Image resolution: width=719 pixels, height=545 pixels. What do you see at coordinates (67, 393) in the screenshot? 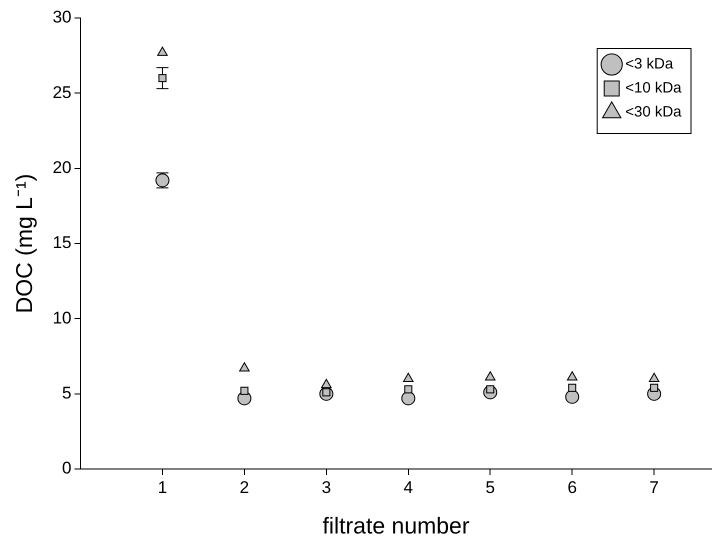
I see `y-tick-label: 5` at bounding box center [67, 393].